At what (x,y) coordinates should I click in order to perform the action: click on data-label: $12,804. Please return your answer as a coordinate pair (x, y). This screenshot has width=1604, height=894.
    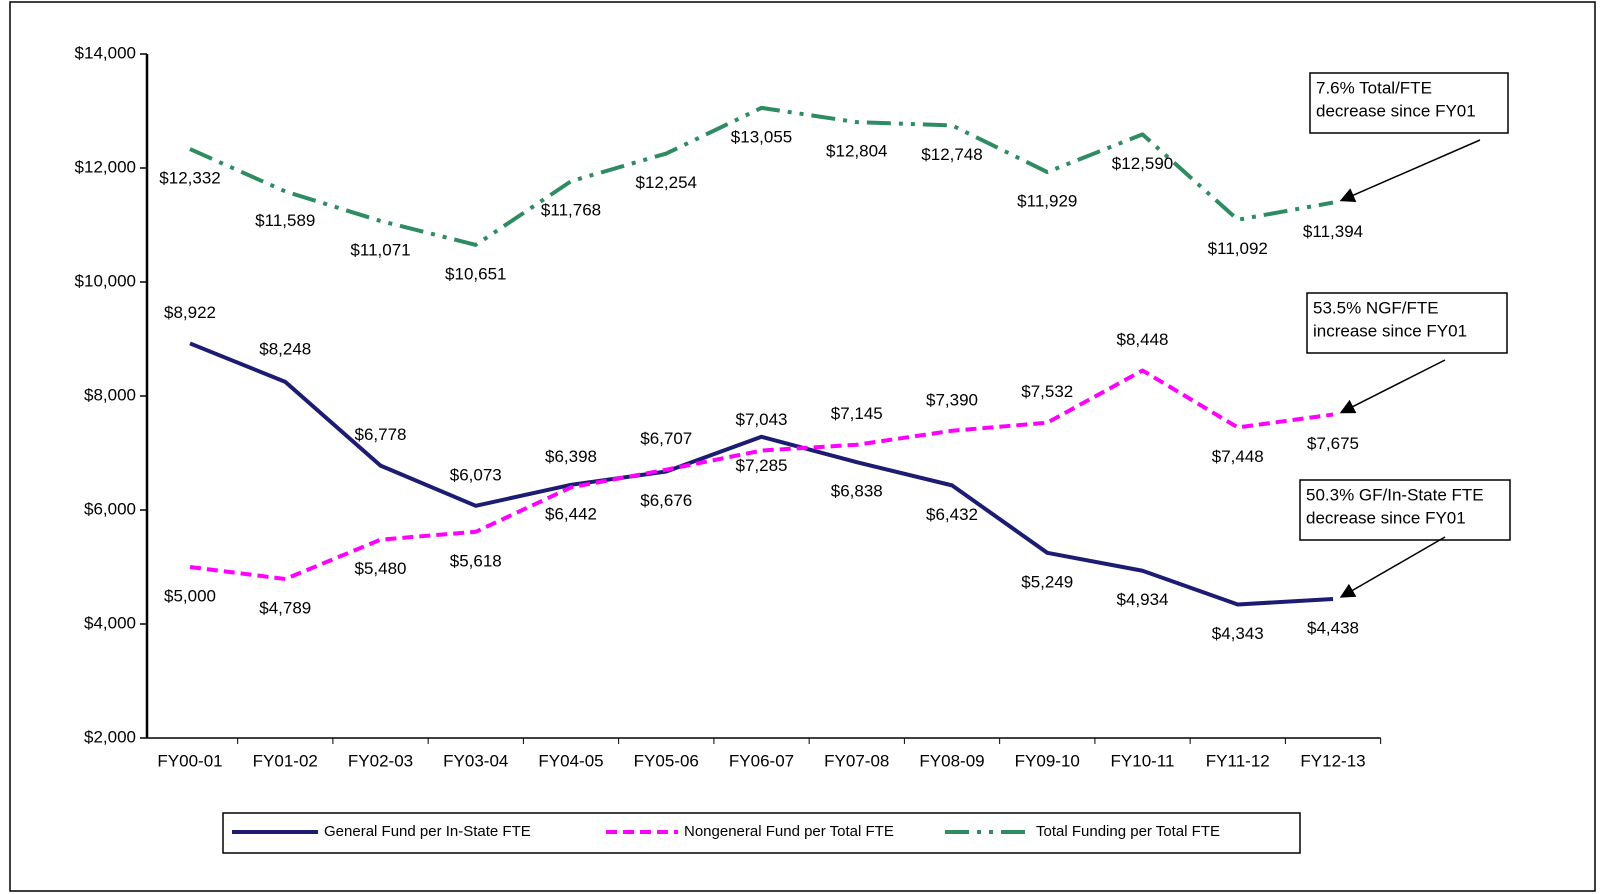
    Looking at the image, I should click on (856, 151).